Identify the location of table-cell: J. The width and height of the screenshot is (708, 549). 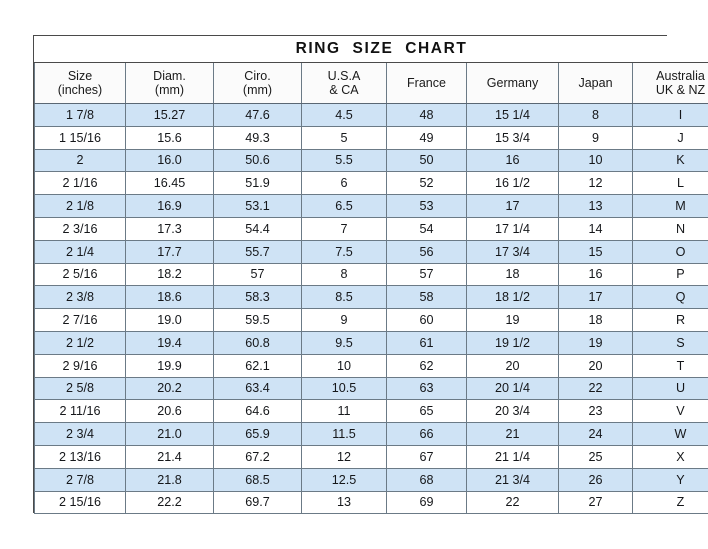
(670, 137).